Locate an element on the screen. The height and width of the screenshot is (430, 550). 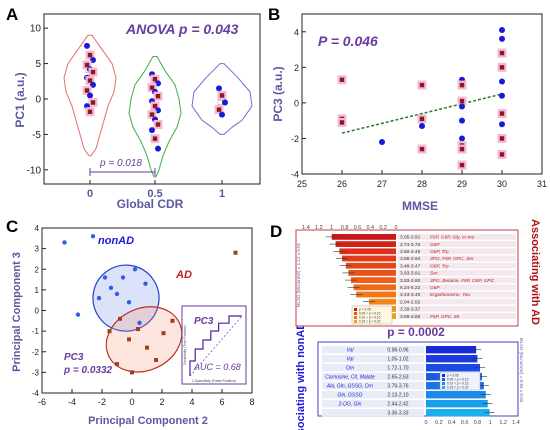
panel-d-legend-box is located at coordinates (372, 315).